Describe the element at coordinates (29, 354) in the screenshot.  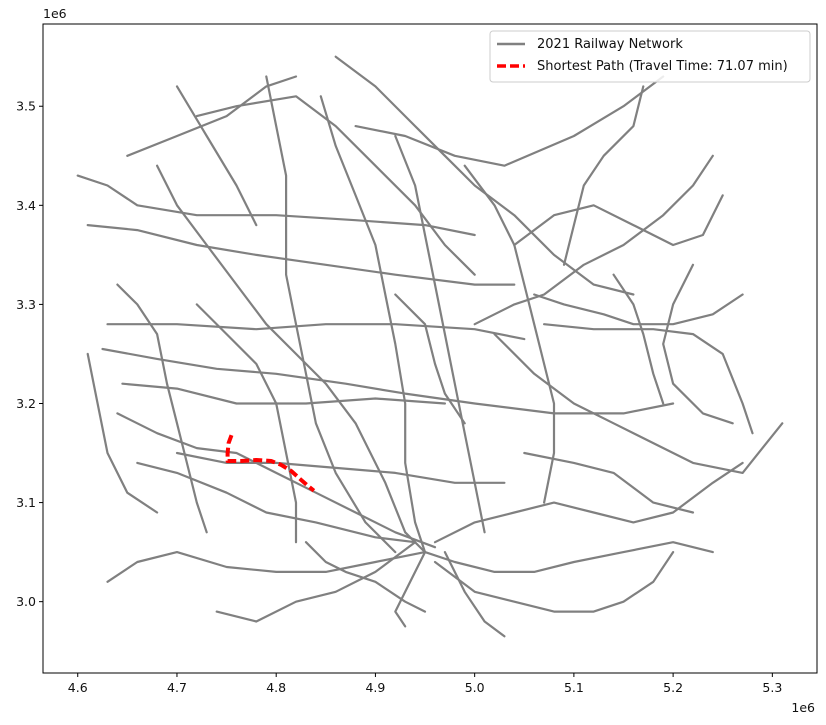
I see `y-axis: 3.0 3.1 3.2 3.3 3.4 3.5` at that location.